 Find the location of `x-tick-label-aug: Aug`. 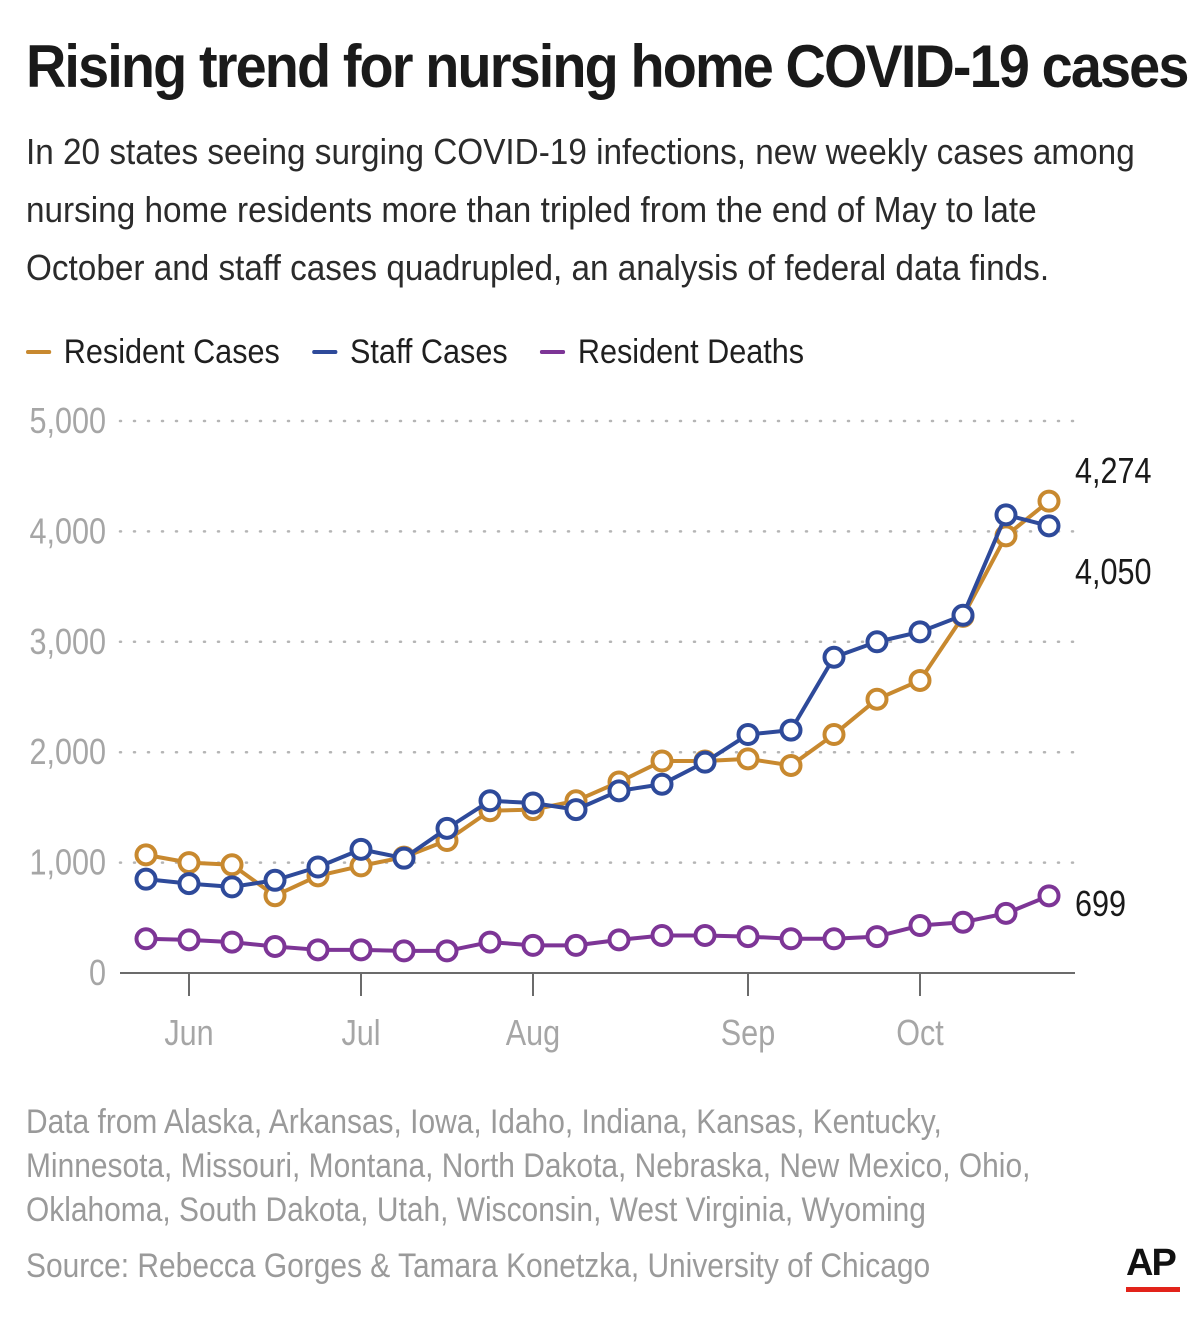

x-tick-label-aug: Aug is located at coordinates (533, 1034).